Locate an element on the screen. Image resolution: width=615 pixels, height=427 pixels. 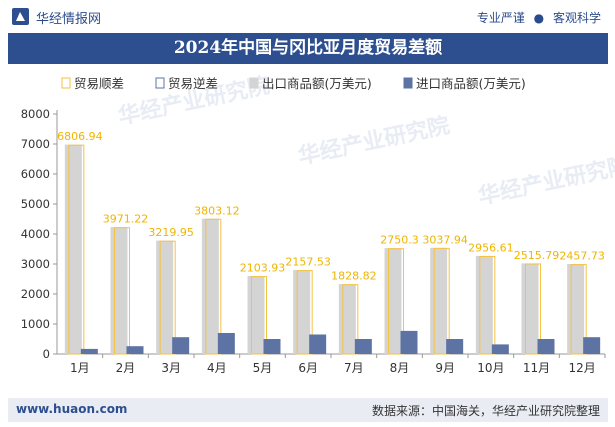
legend-surplus-swatch is located at coordinates (66, 83).